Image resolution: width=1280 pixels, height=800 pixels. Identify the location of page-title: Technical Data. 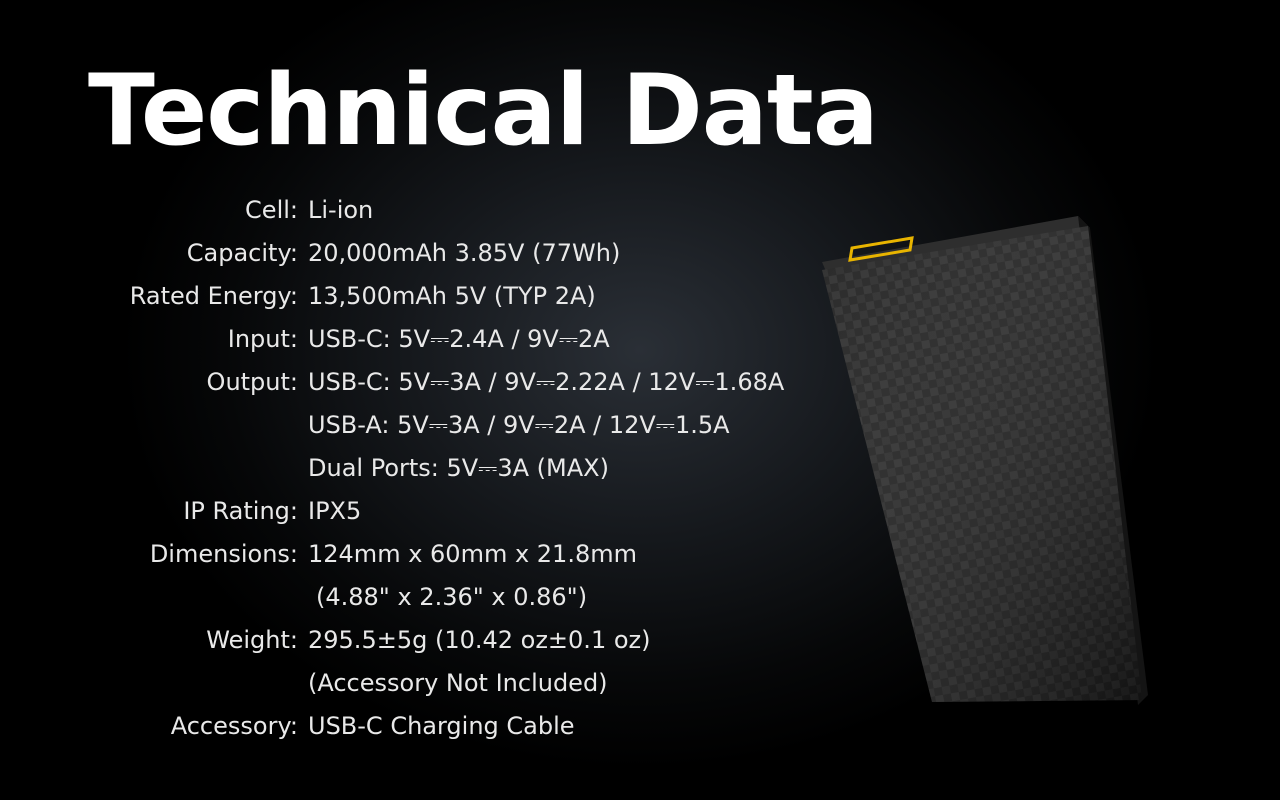
(483, 111).